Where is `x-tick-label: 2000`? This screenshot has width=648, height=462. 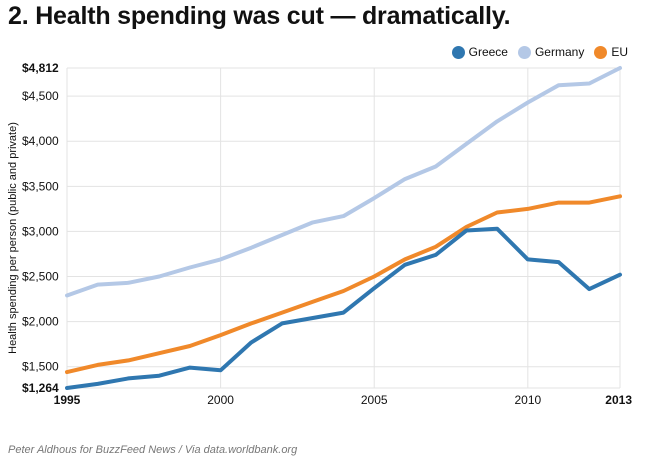 x-tick-label: 2000 is located at coordinates (220, 400).